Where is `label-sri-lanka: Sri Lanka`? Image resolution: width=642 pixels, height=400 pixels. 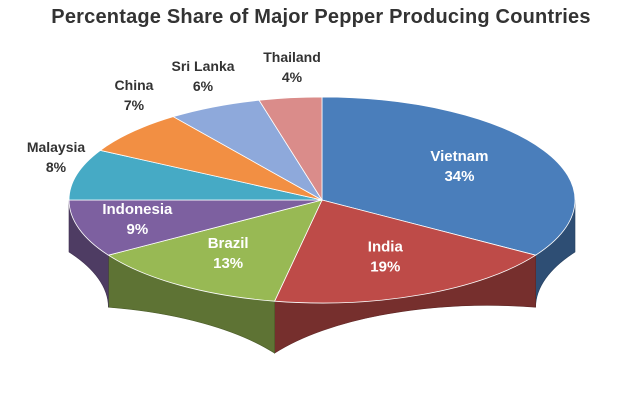
label-sri-lanka: Sri Lanka is located at coordinates (202, 66).